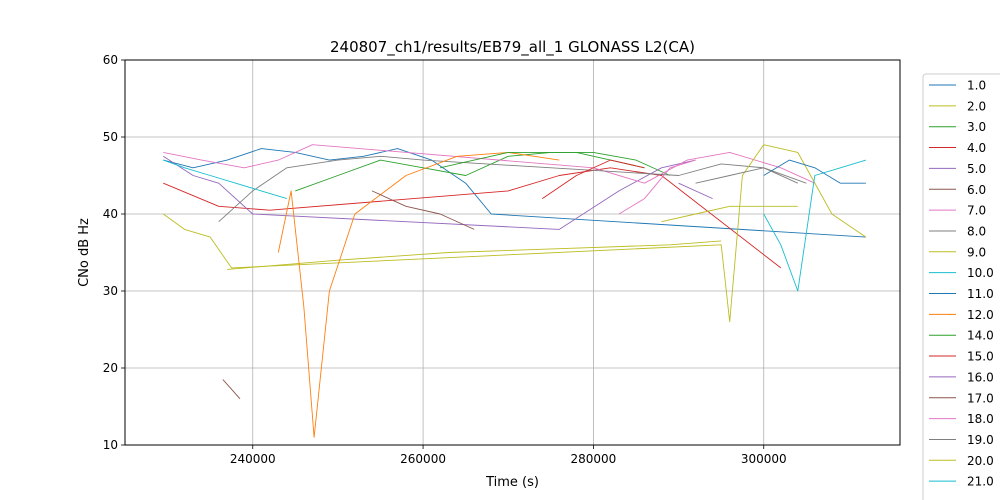 This screenshot has width=1000, height=500. What do you see at coordinates (512, 482) in the screenshot?
I see `x-axis-label: Time (s)` at bounding box center [512, 482].